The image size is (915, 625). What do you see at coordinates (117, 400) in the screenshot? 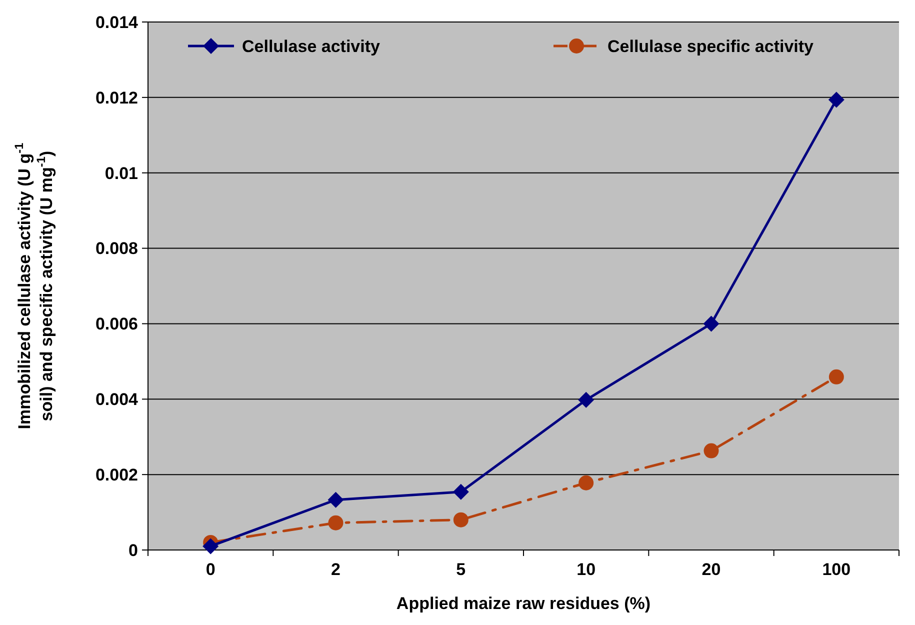
I see `y-tick-label: 0.004` at bounding box center [117, 400].